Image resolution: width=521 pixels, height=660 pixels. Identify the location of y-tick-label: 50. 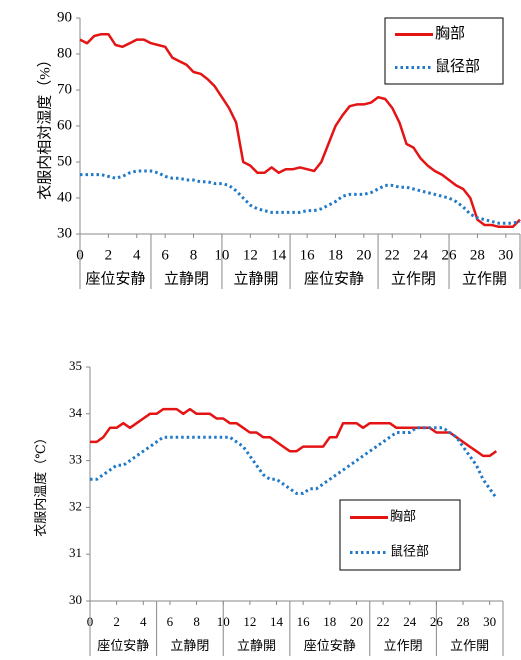
(64, 161).